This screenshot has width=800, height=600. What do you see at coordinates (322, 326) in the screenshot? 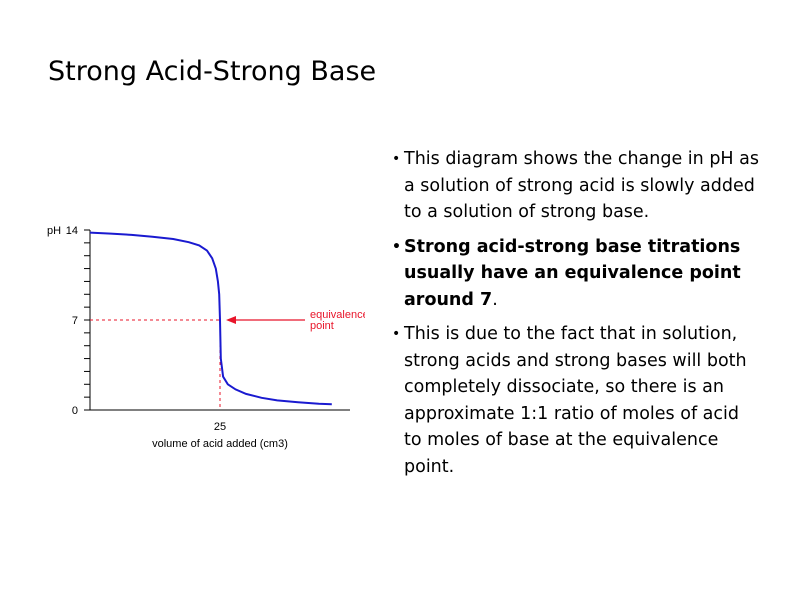
I see `equivalence-point-label: point` at bounding box center [322, 326].